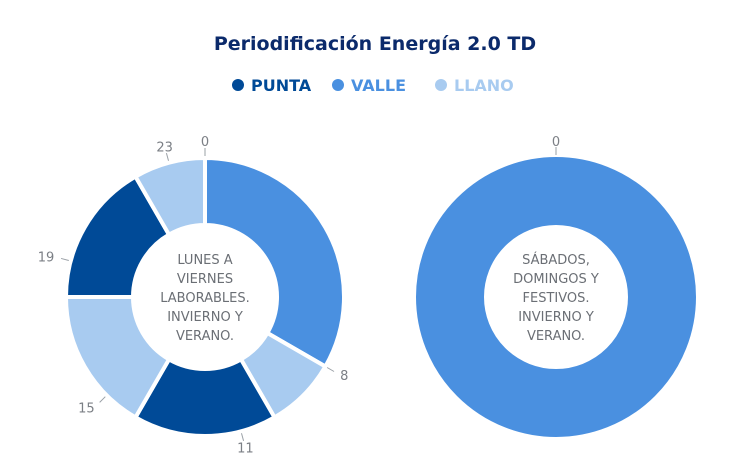  I want to click on legend-marker-llano, so click(441, 85).